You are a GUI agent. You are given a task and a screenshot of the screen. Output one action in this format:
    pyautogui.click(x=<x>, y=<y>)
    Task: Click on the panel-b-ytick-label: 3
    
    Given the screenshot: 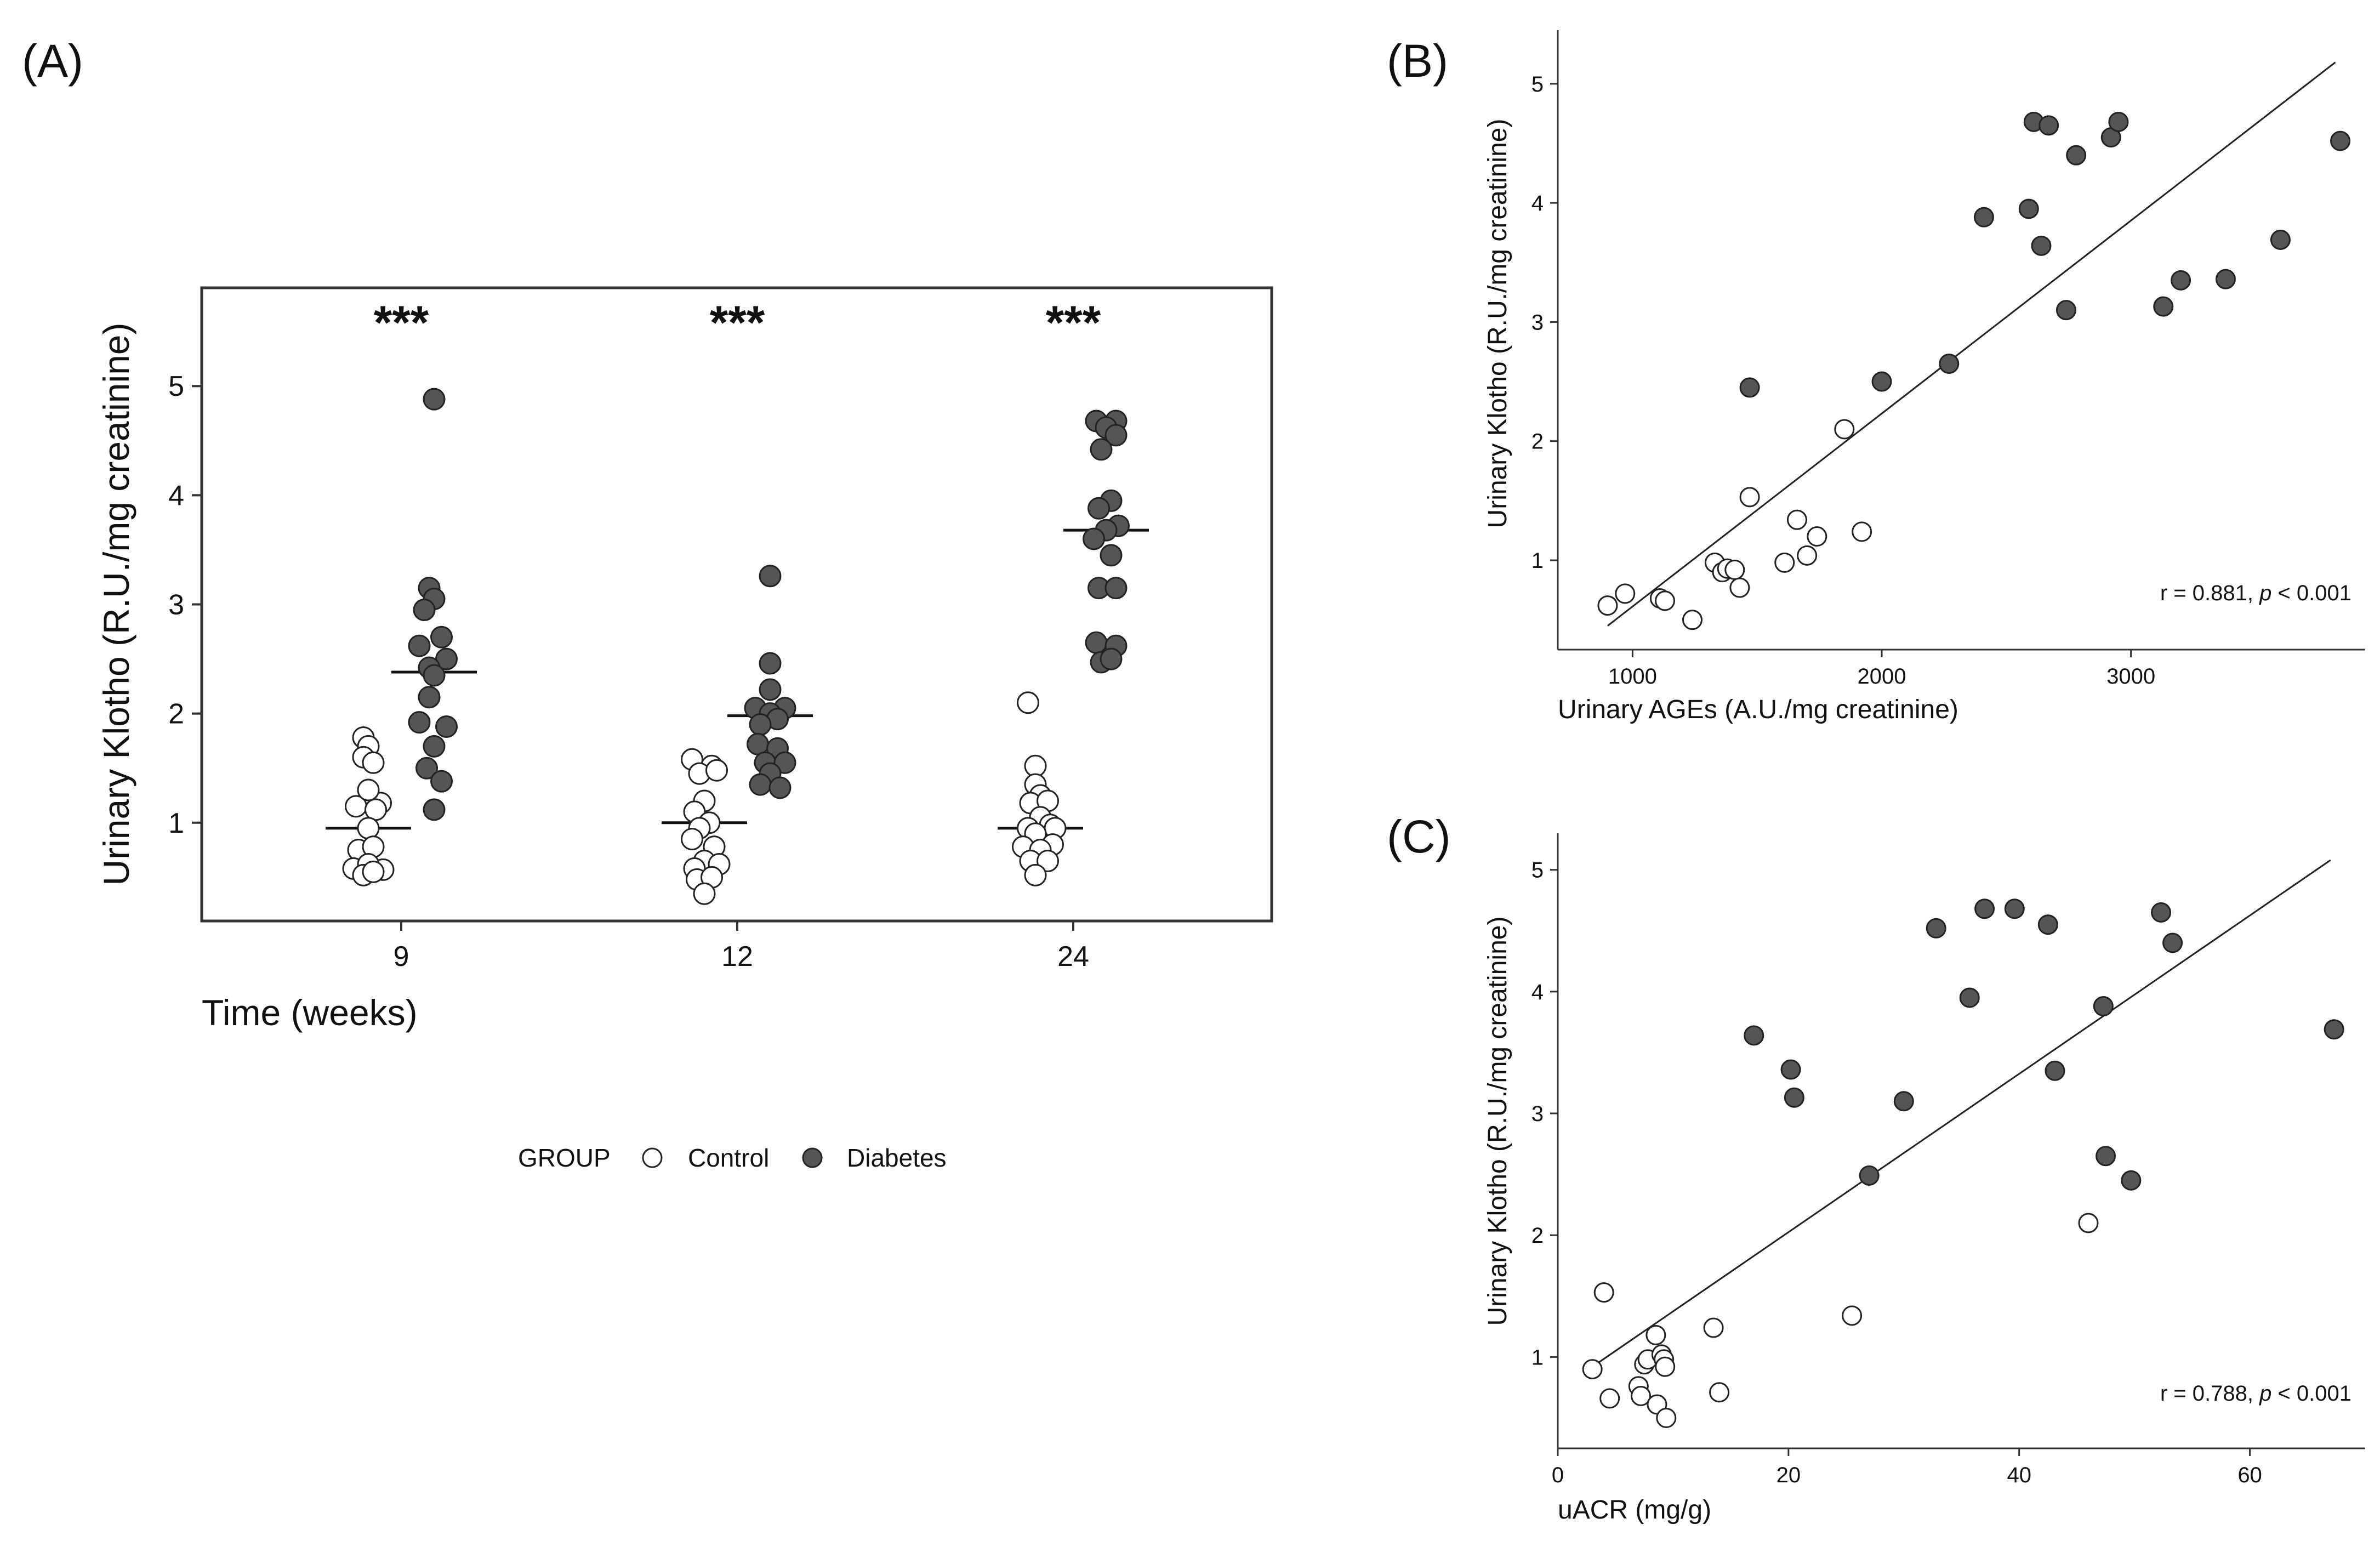 What is the action you would take?
    pyautogui.click(x=1537, y=322)
    